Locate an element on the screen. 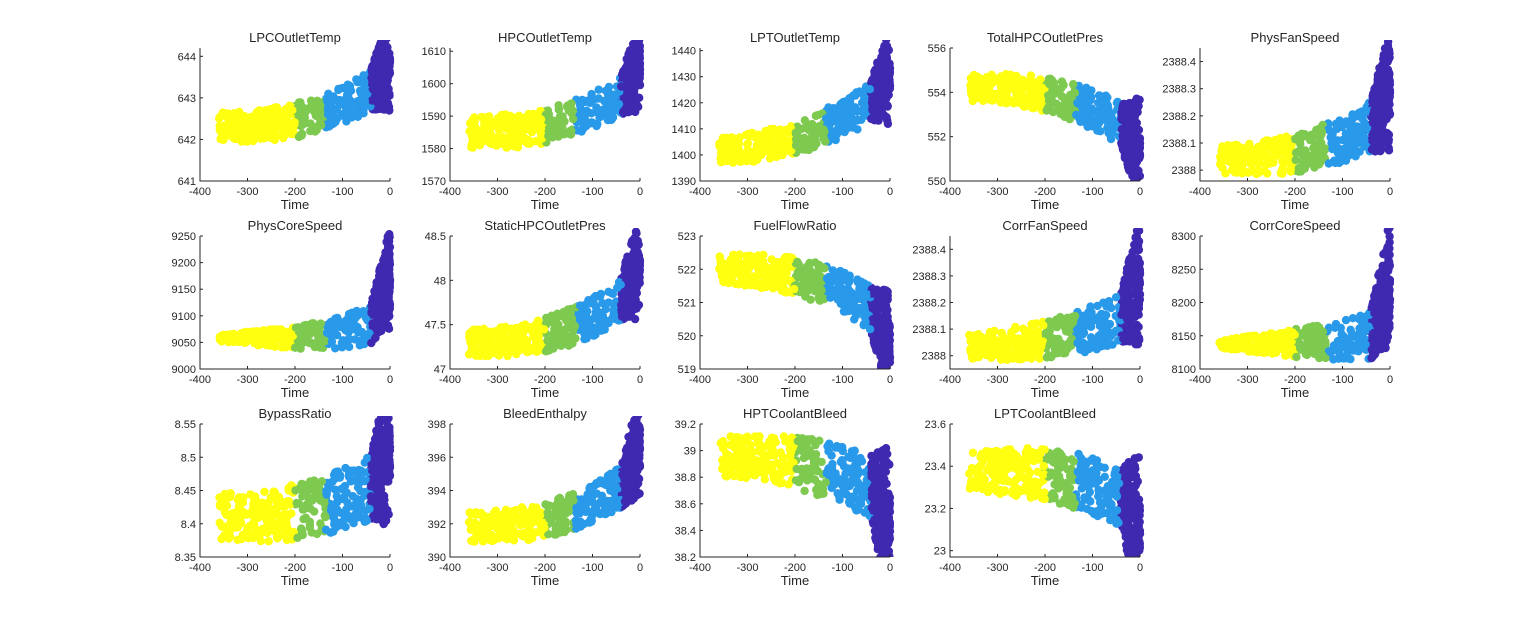 This screenshot has width=1536, height=626. y-tick-label: 9000 is located at coordinates (184, 370).